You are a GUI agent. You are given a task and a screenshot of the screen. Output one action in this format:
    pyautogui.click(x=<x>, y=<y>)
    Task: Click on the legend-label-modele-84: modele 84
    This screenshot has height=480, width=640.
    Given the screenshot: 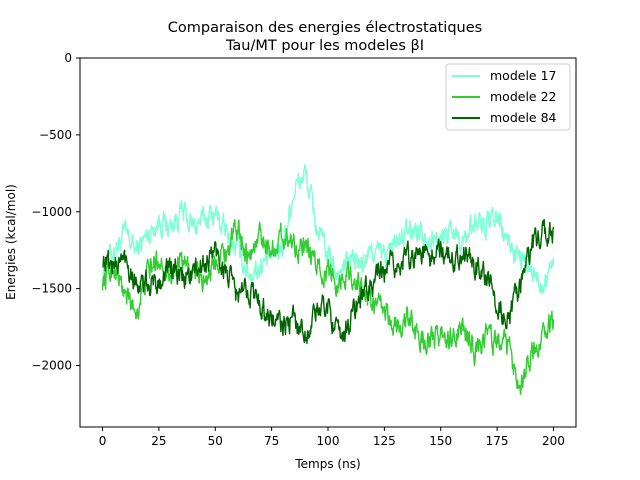 What is the action you would take?
    pyautogui.click(x=523, y=117)
    